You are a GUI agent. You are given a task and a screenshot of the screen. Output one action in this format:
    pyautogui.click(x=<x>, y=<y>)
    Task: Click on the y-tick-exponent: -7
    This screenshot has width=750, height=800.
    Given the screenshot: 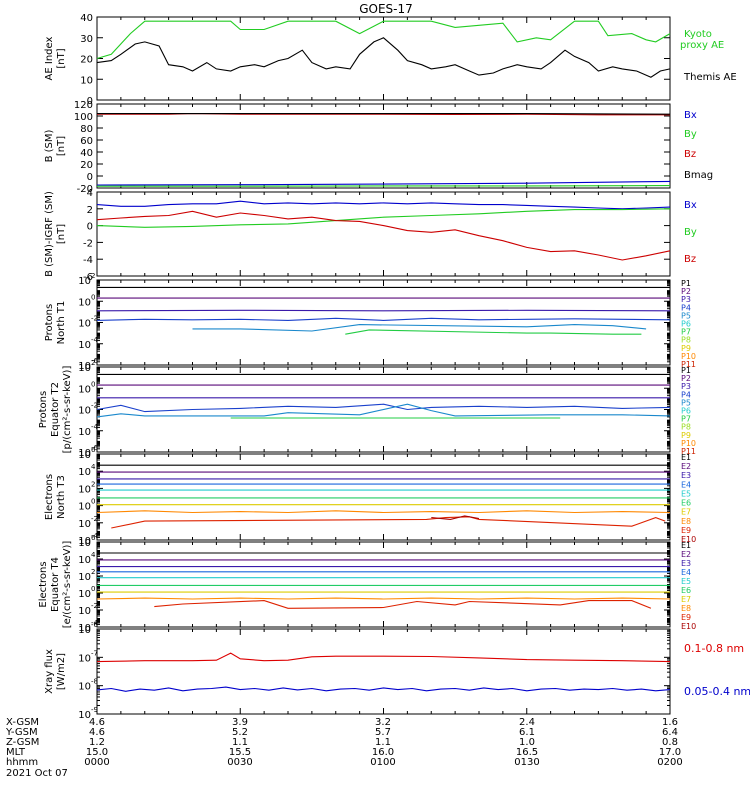 What is the action you would take?
    pyautogui.click(x=94, y=653)
    